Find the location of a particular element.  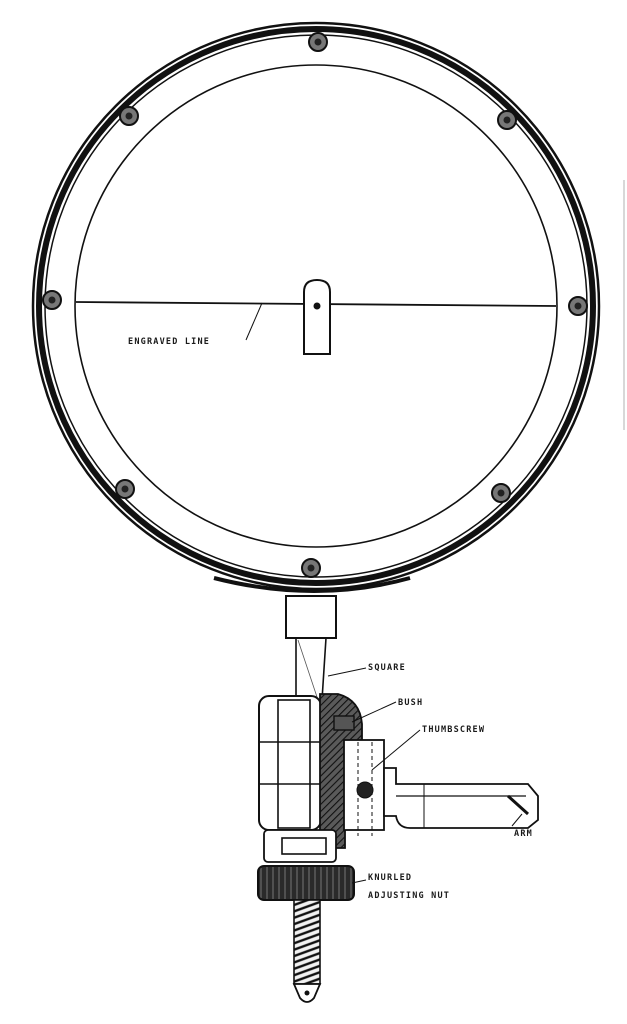

label-arm: ARM is located at coordinates (523, 834).